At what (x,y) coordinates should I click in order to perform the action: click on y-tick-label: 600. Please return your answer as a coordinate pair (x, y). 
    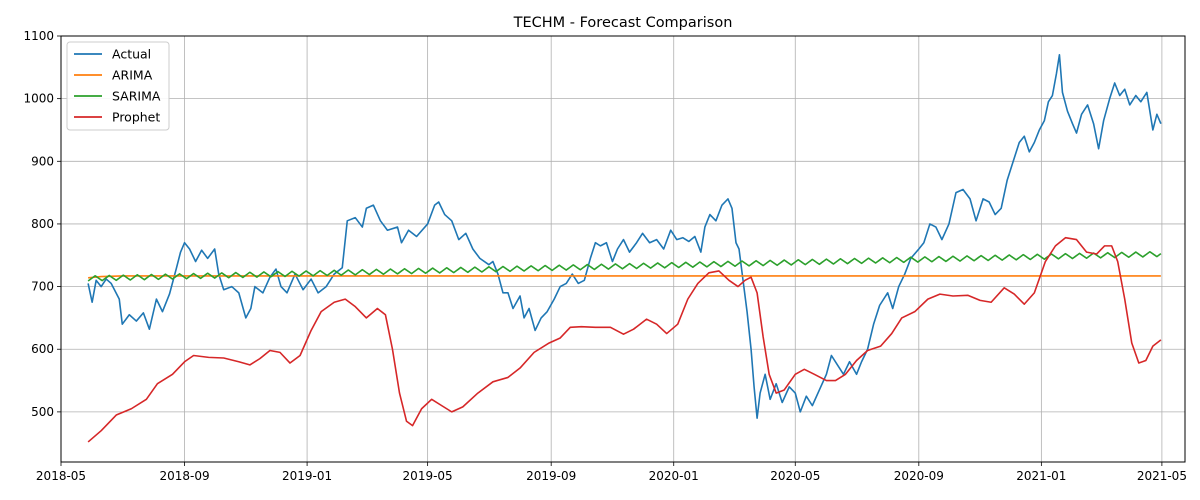
    Looking at the image, I should click on (42, 349).